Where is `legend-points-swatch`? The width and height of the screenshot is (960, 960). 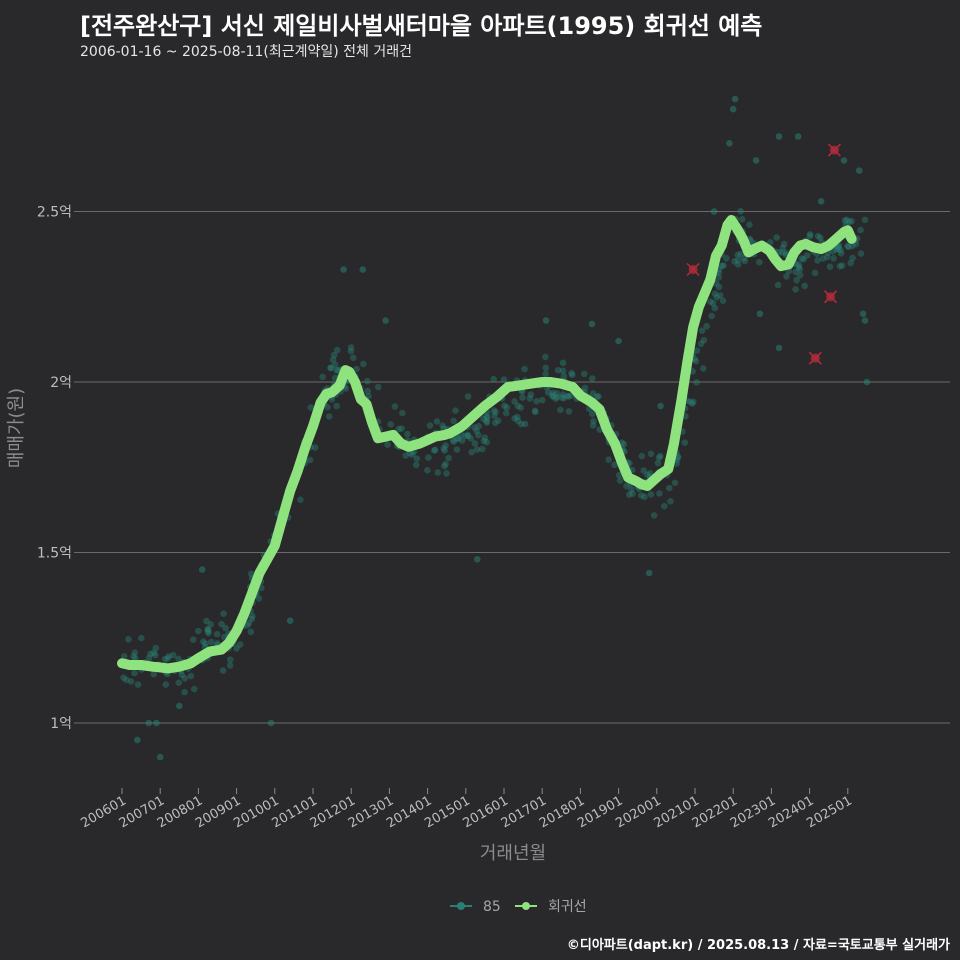 legend-points-swatch is located at coordinates (461, 906).